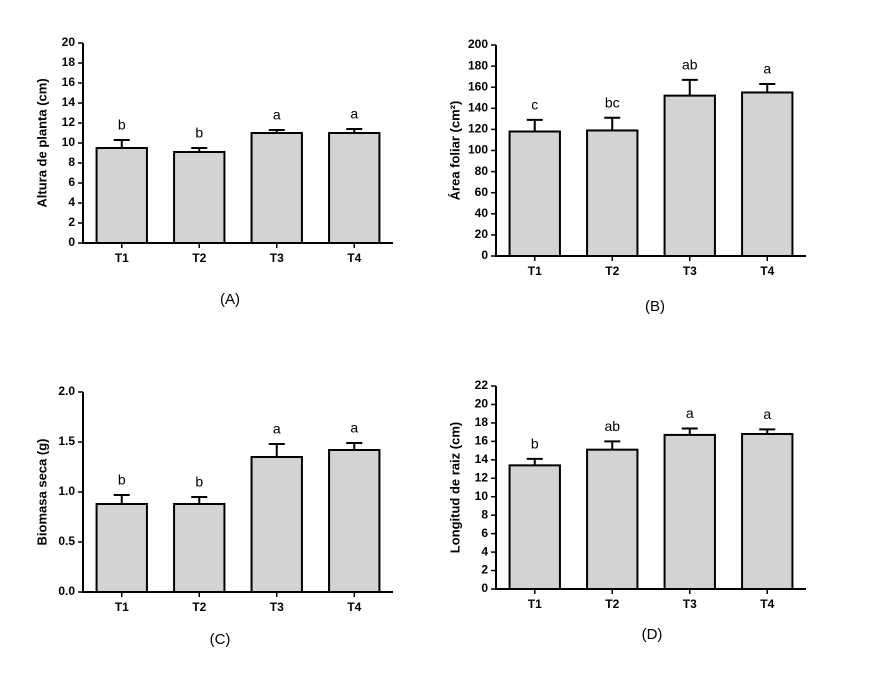 This screenshot has height=679, width=880. What do you see at coordinates (652, 634) in the screenshot?
I see `panel-caption: (D)` at bounding box center [652, 634].